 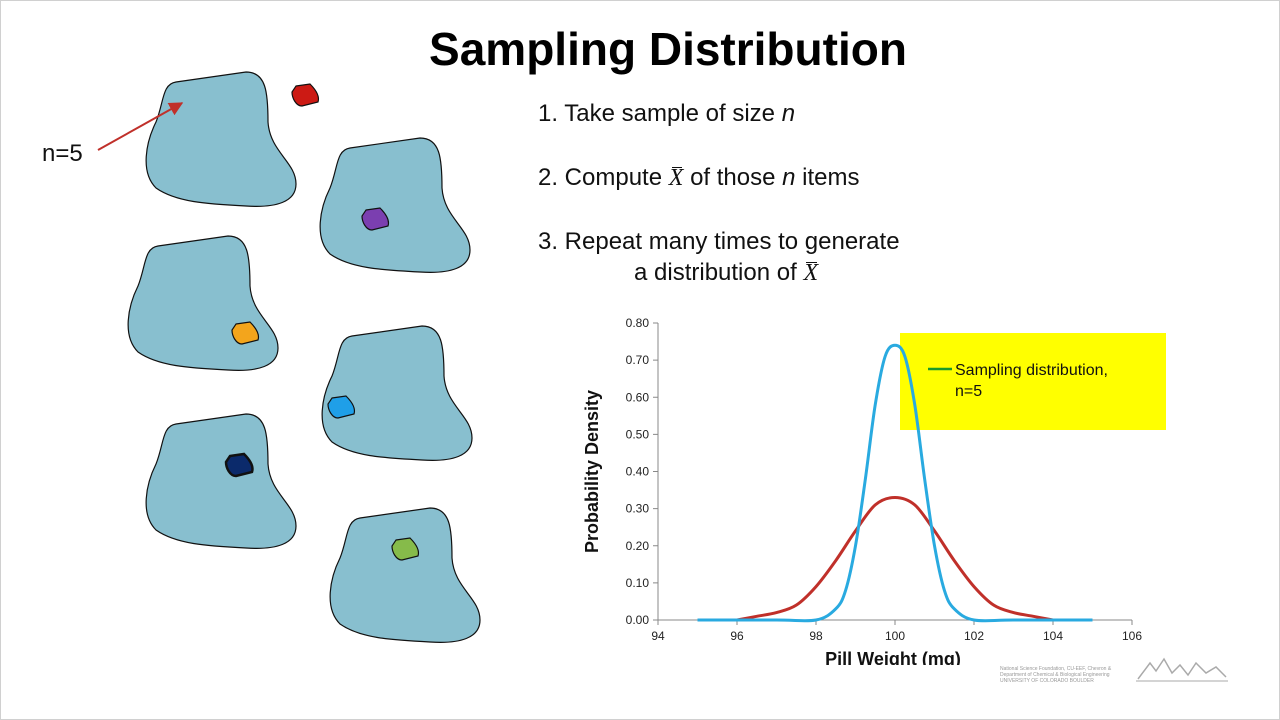 What do you see at coordinates (1053, 636) in the screenshot?
I see `x-tick-label: 104` at bounding box center [1053, 636].